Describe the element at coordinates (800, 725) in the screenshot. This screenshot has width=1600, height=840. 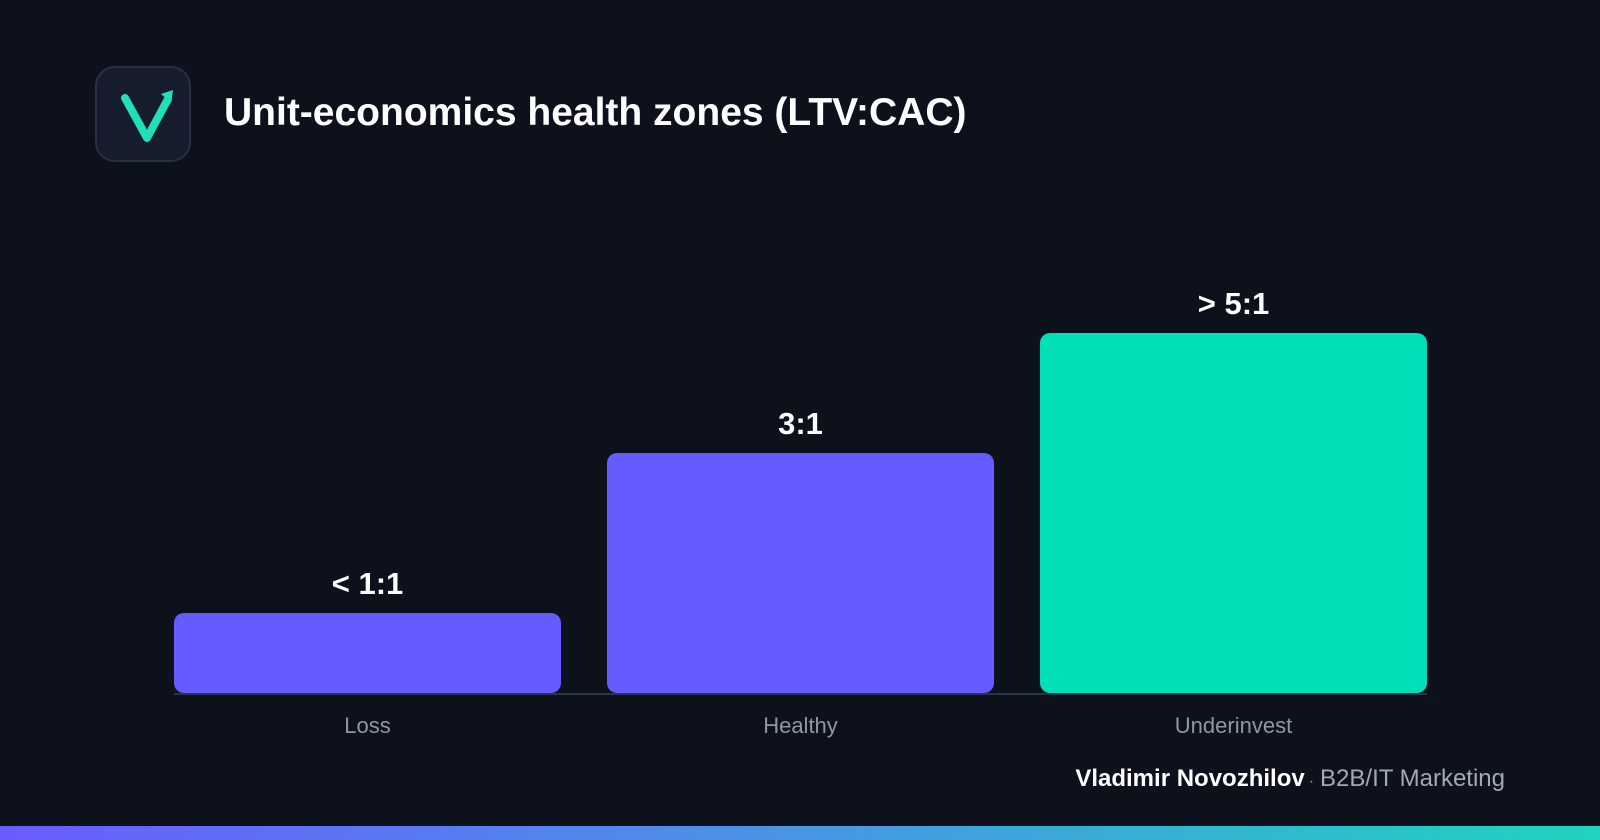
I see `tick-label-healthy: Healthy` at that location.